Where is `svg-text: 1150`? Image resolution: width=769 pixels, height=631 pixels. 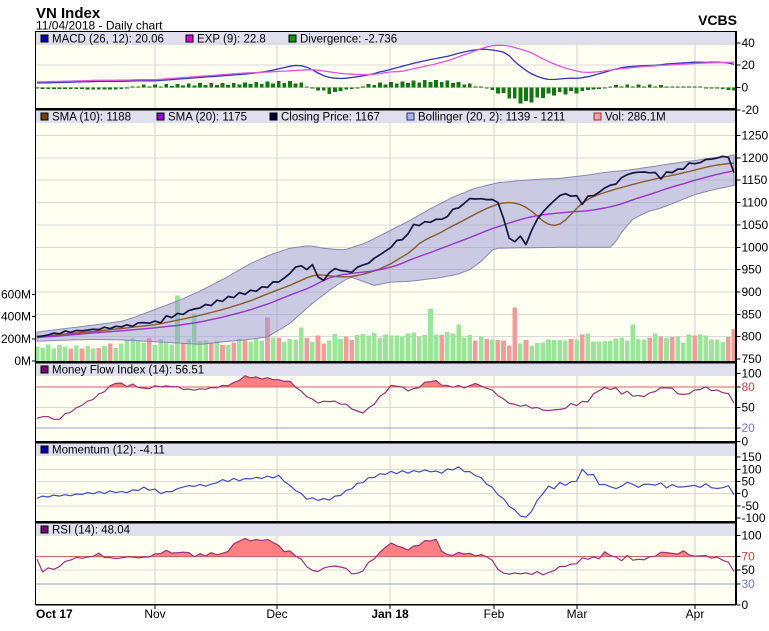
svg-text: 1150 is located at coordinates (755, 180).